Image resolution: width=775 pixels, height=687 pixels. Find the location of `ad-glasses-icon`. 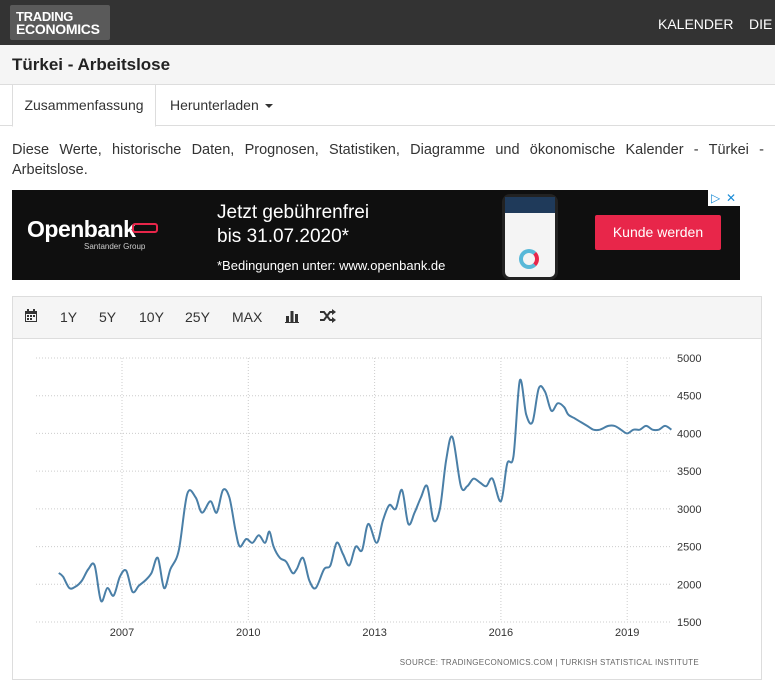

ad-glasses-icon is located at coordinates (145, 228).